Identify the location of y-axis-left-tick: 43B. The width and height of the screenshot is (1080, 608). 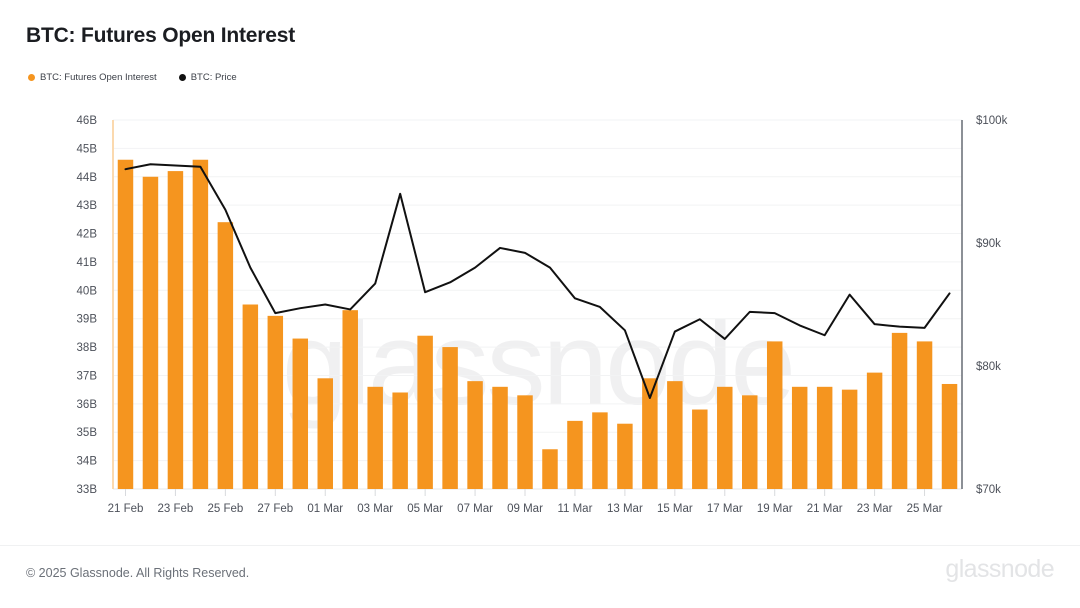
(87, 206).